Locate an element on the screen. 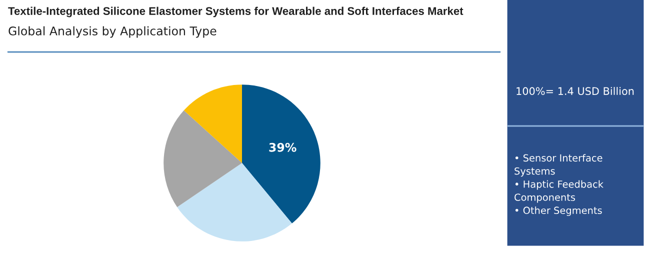 The height and width of the screenshot is (273, 650). text: 100%= 1.4 USD Billion is located at coordinates (575, 91).